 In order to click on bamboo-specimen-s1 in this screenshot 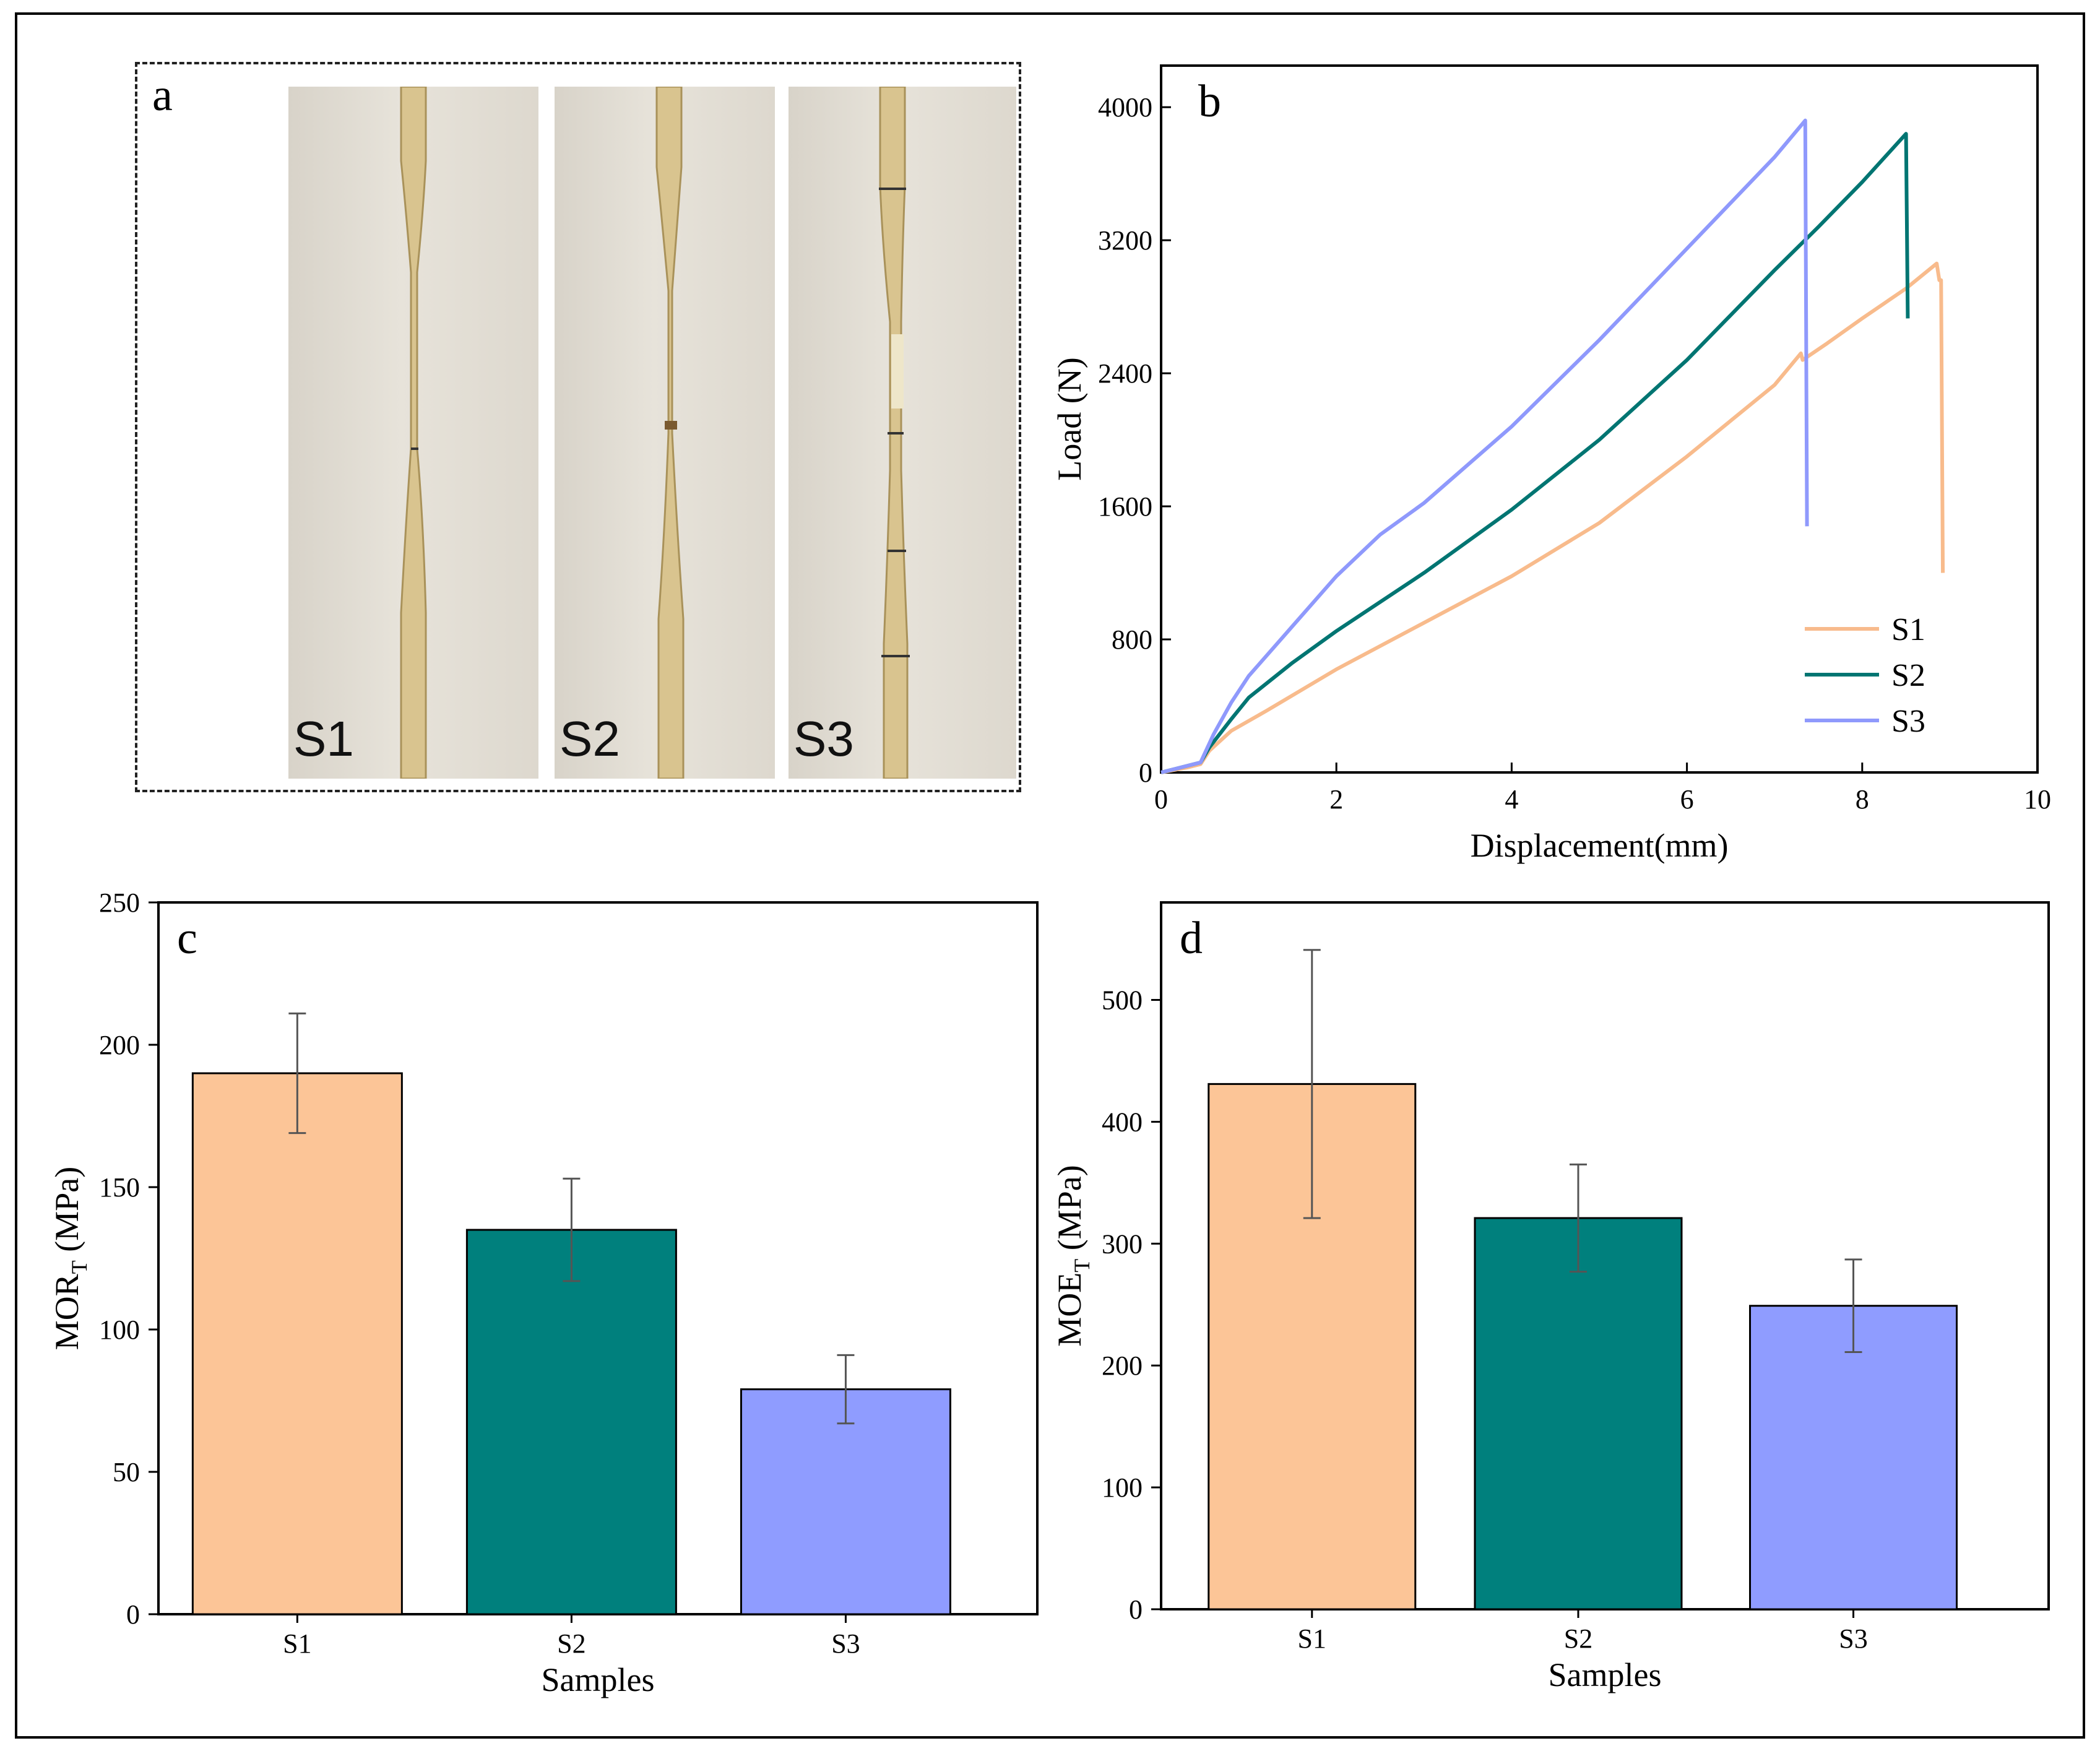, I will do `click(413, 433)`.